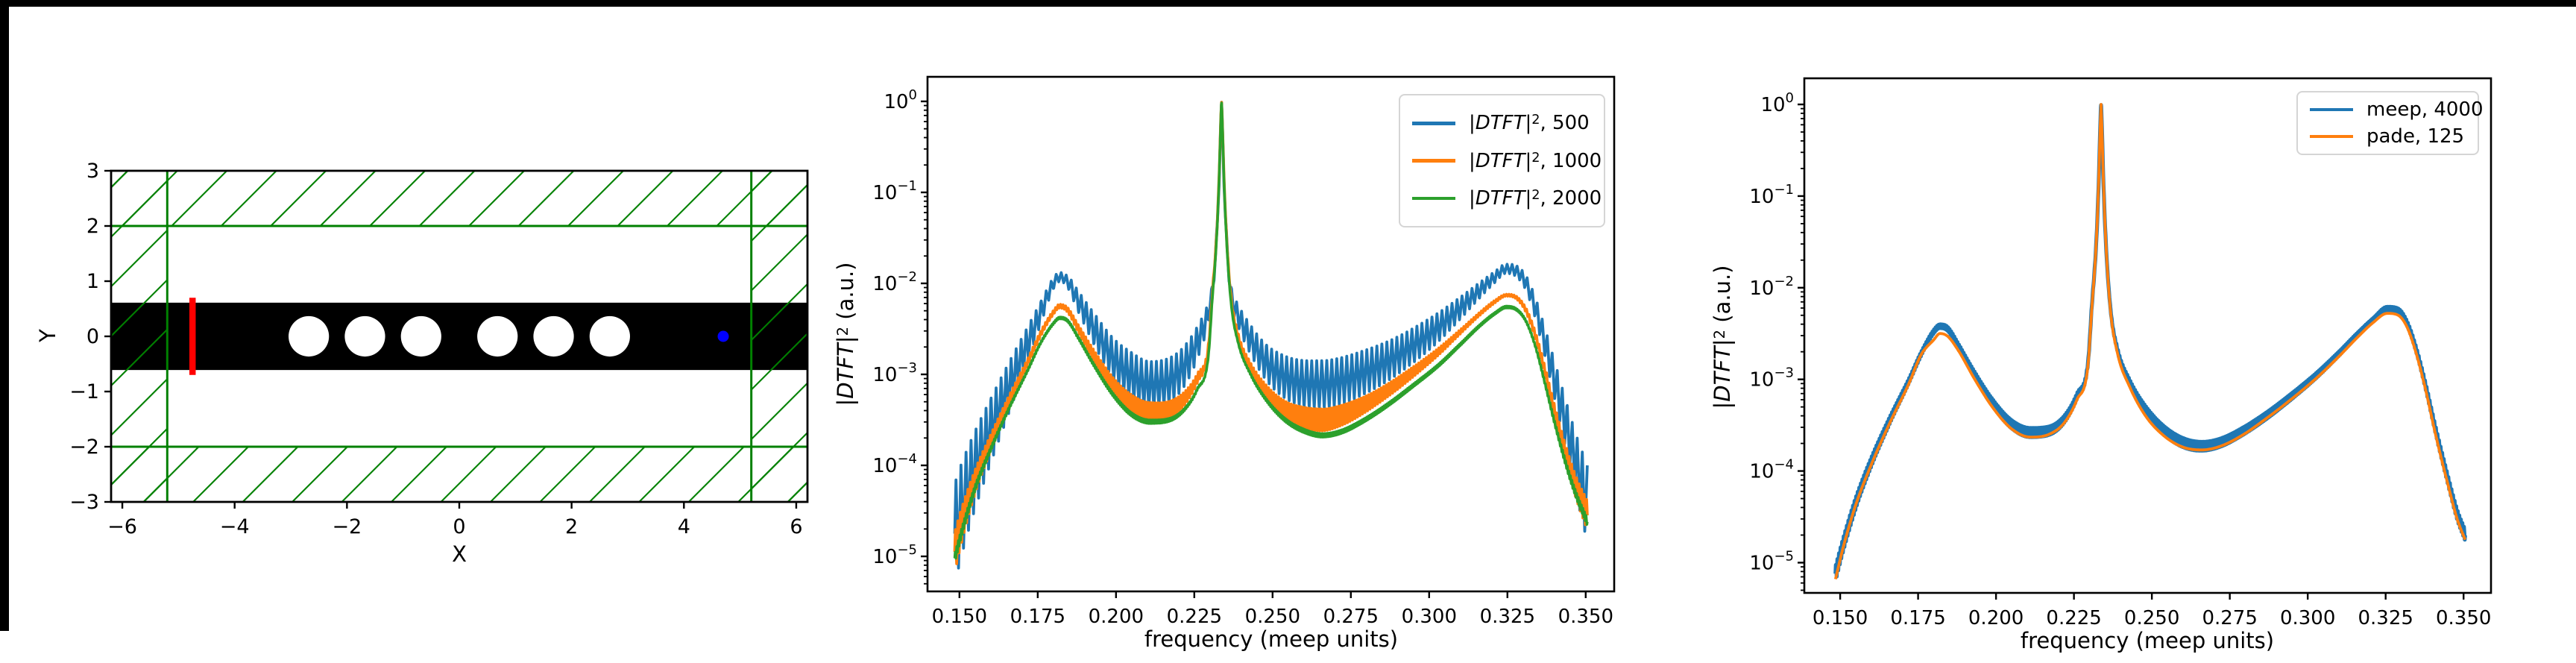  I want to click on comparison-xlabel: frequency (meep units), so click(2147, 640).